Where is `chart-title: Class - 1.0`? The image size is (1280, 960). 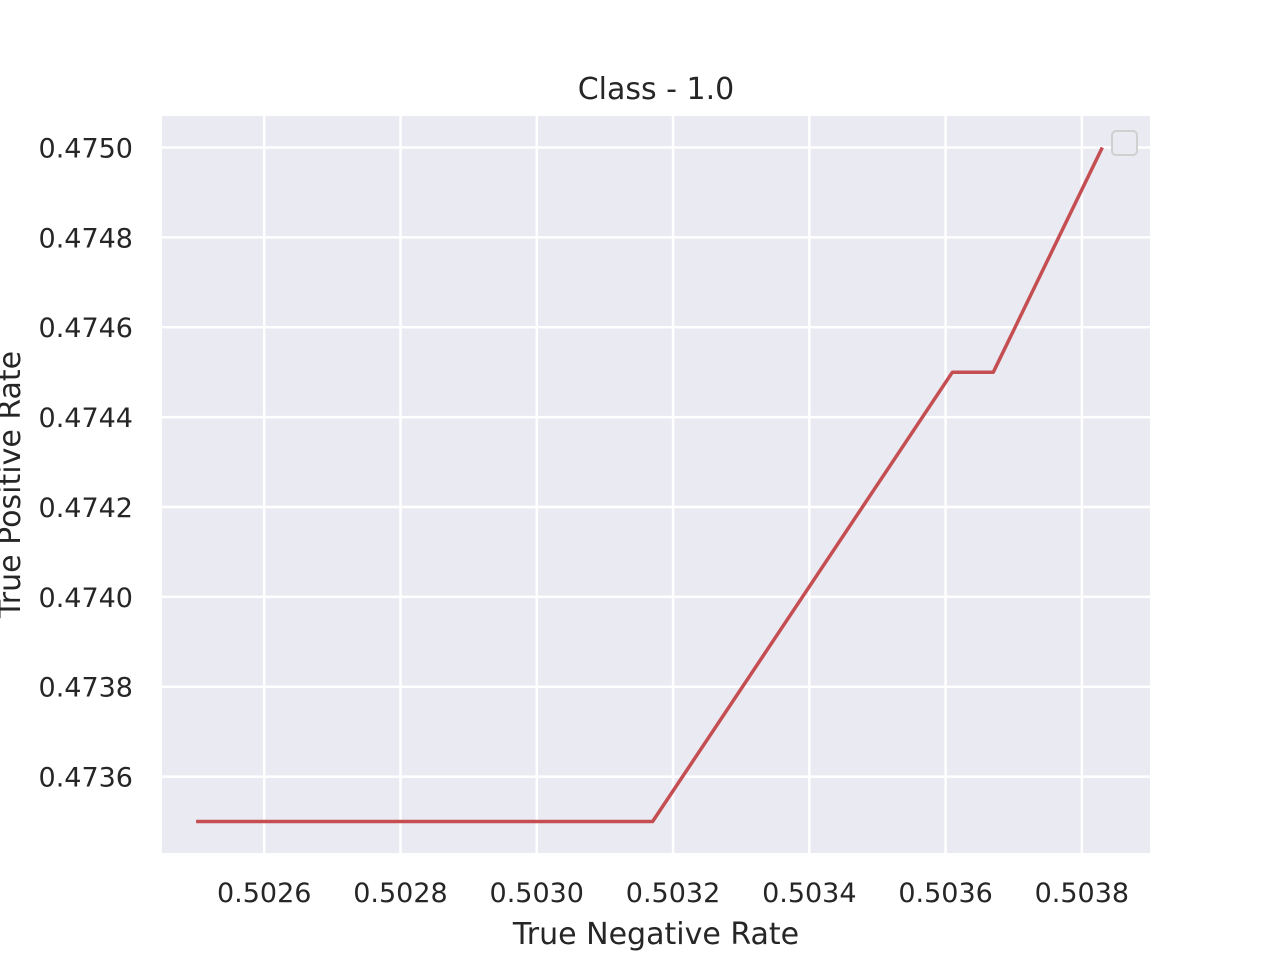
chart-title: Class - 1.0 is located at coordinates (656, 89).